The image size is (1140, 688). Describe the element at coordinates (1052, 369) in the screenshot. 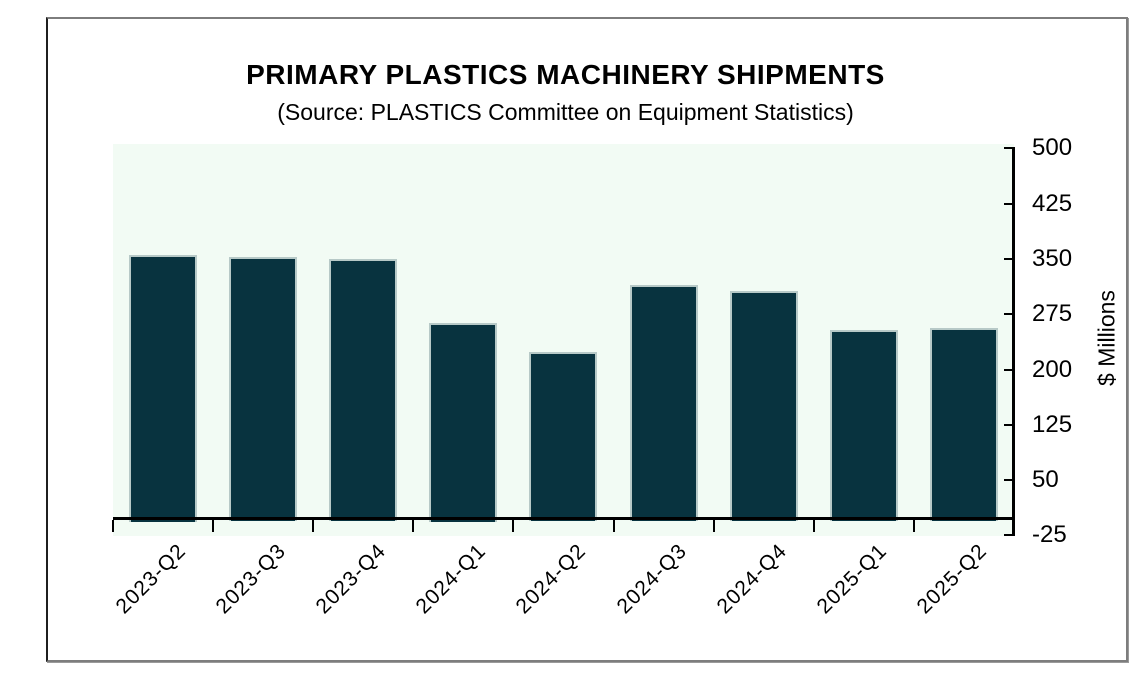

I see `y-tick-label-200: 200` at that location.